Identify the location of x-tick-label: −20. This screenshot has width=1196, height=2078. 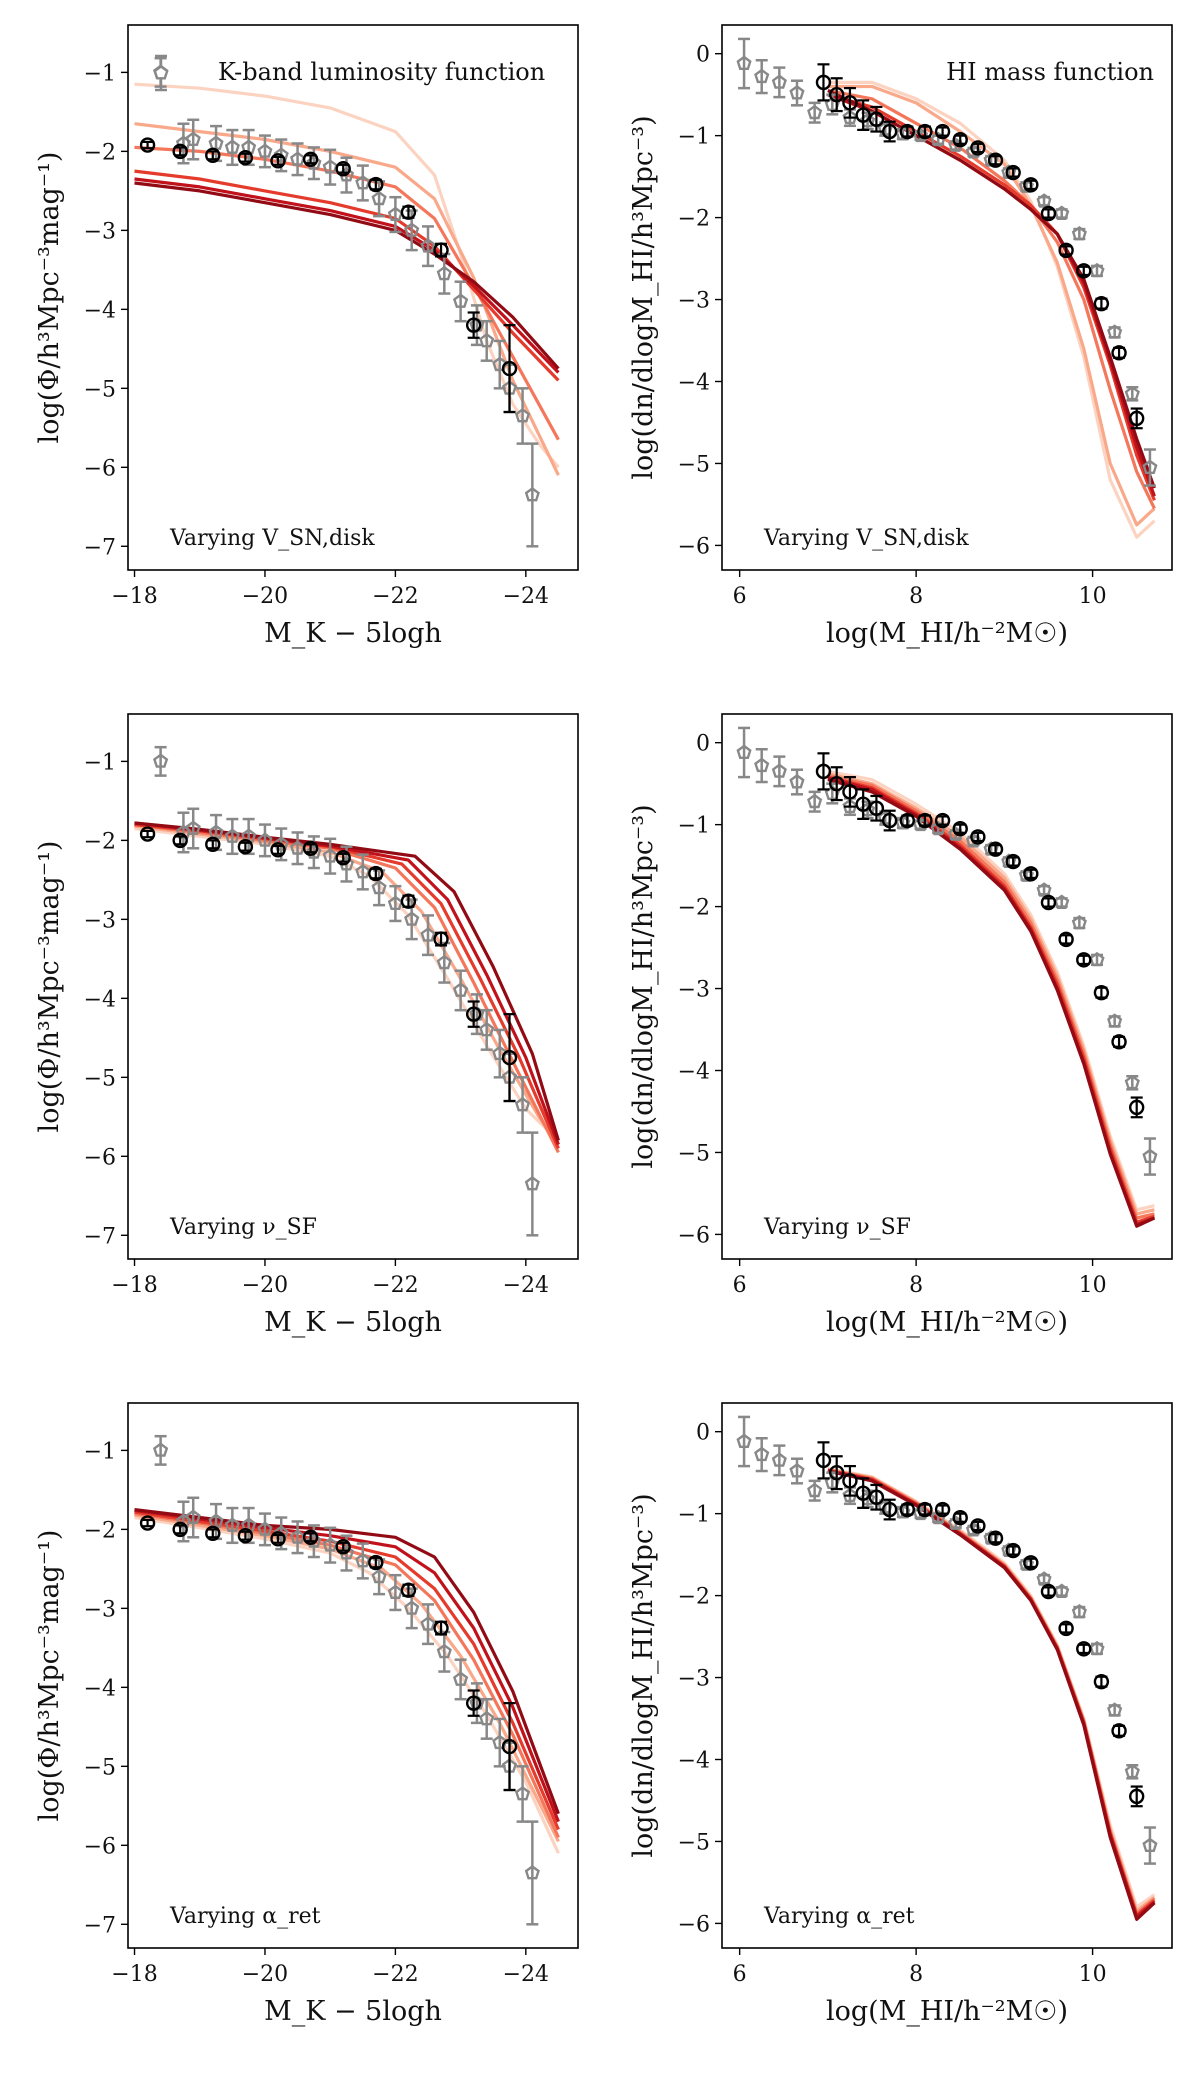
(265, 1285).